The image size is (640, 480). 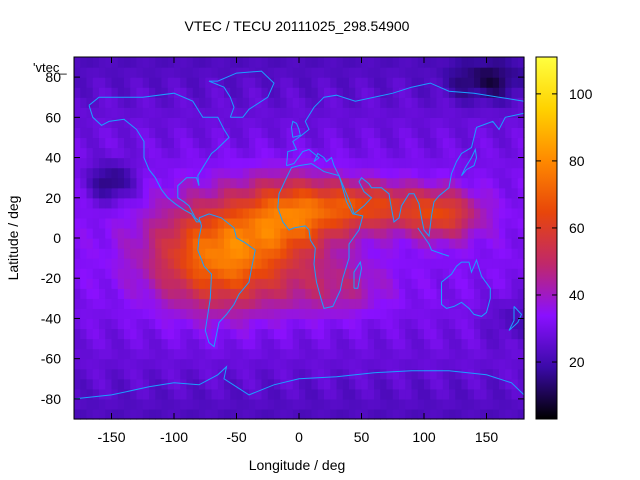 I want to click on y-tick-label: -80, so click(x=51, y=399).